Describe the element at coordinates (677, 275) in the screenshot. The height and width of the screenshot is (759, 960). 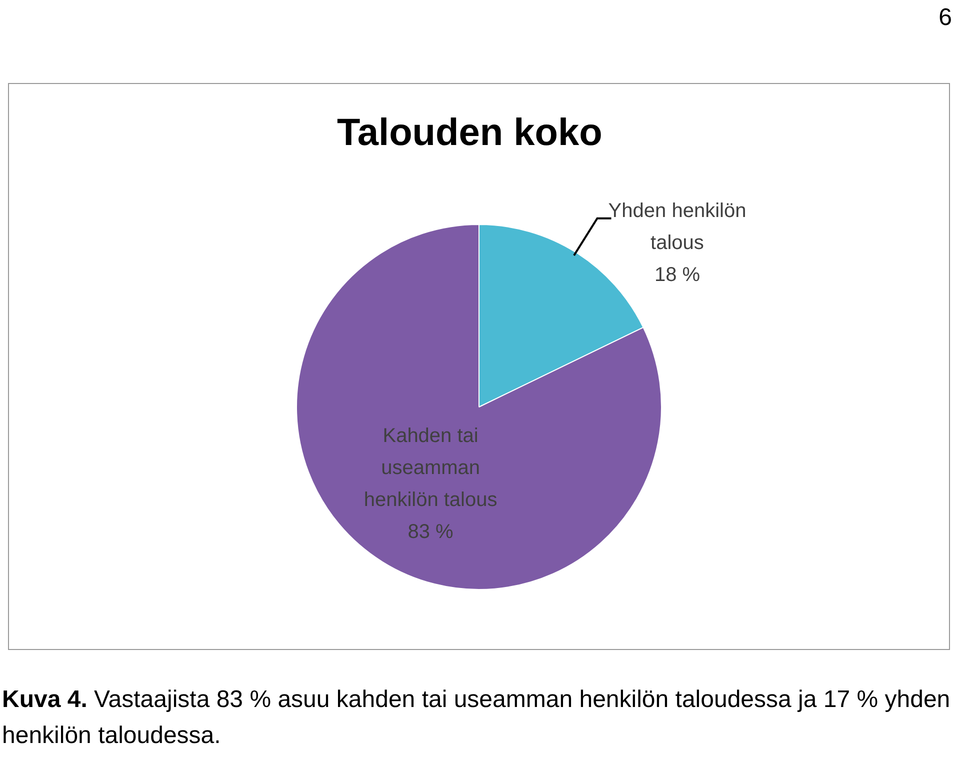
I see `data-label: 18 %` at that location.